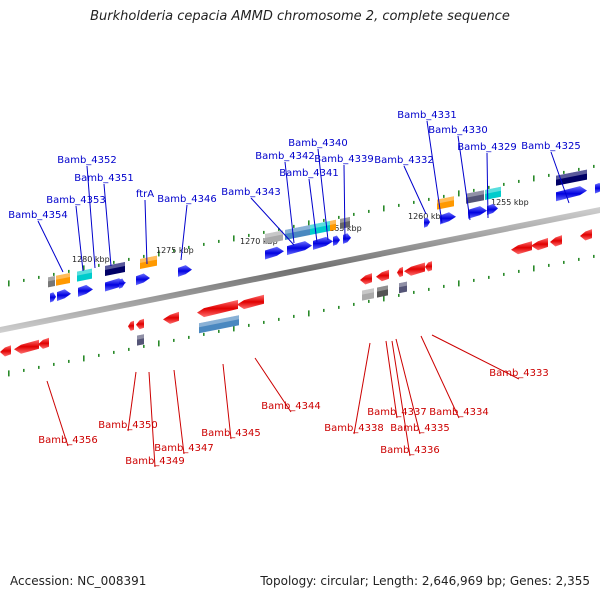  Describe the element at coordinates (91, 259) in the screenshot. I see `scale-label: 1280 kbp` at that location.